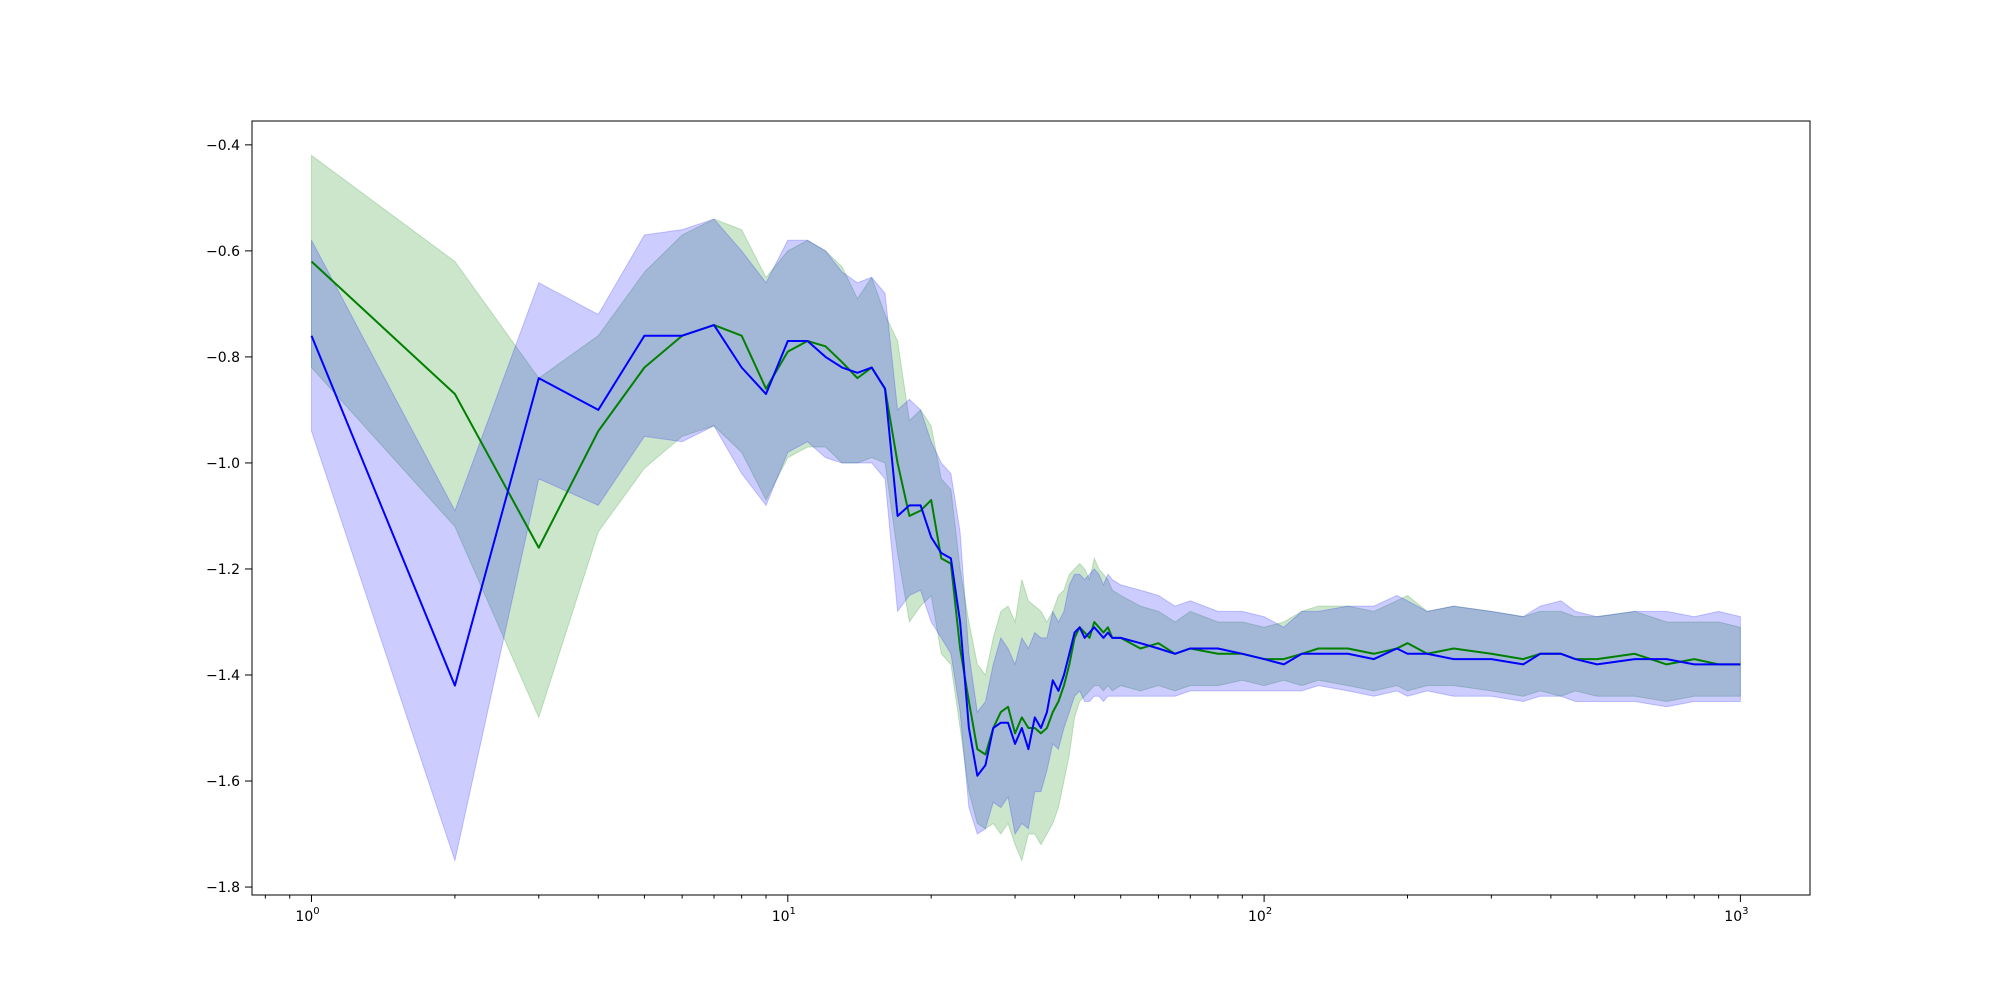 Image resolution: width=2000 pixels, height=1005 pixels. Describe the element at coordinates (223, 358) in the screenshot. I see `y-tick-label: −0.8` at that location.